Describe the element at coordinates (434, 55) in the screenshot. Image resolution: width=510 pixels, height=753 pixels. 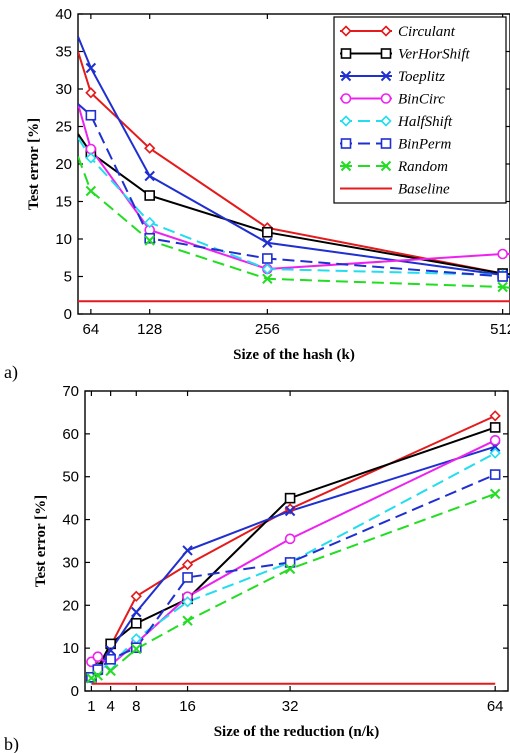
I see `legend-label: VerHorShift` at that location.